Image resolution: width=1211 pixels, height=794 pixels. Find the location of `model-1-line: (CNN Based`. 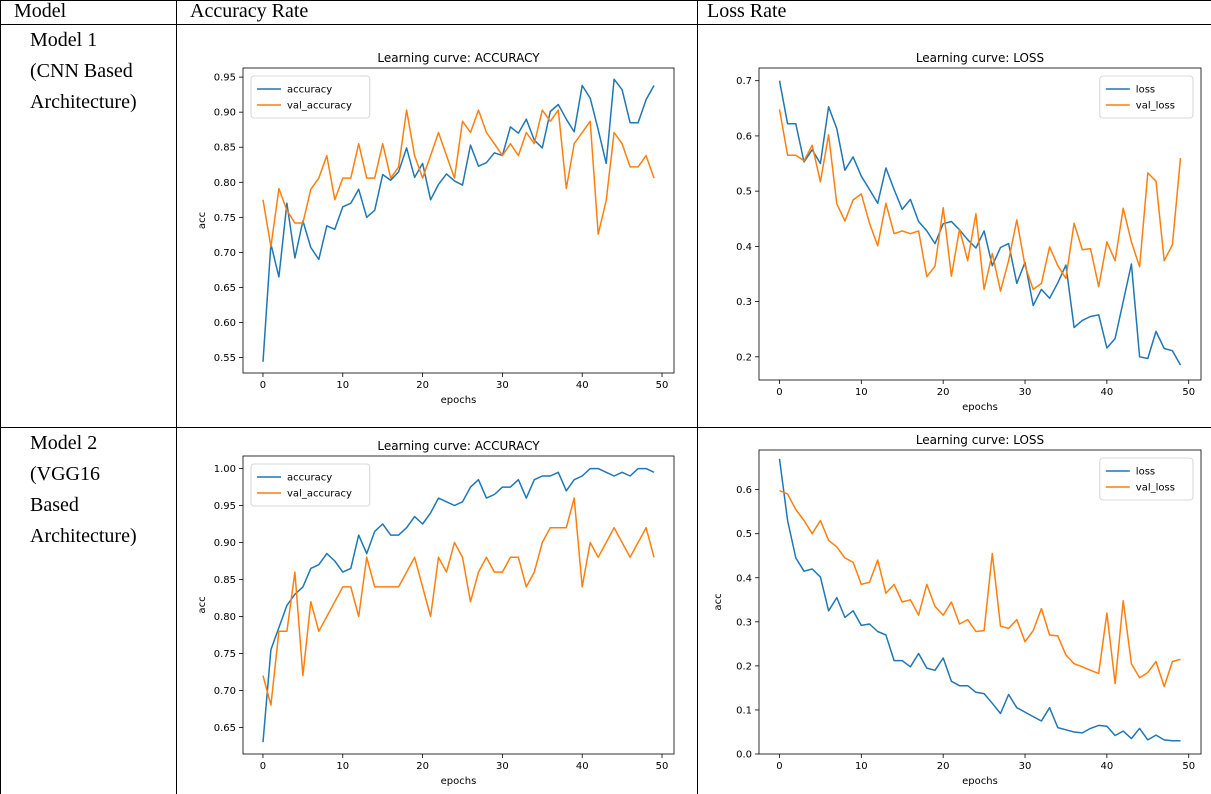

model-1-line: (CNN Based is located at coordinates (81, 71).